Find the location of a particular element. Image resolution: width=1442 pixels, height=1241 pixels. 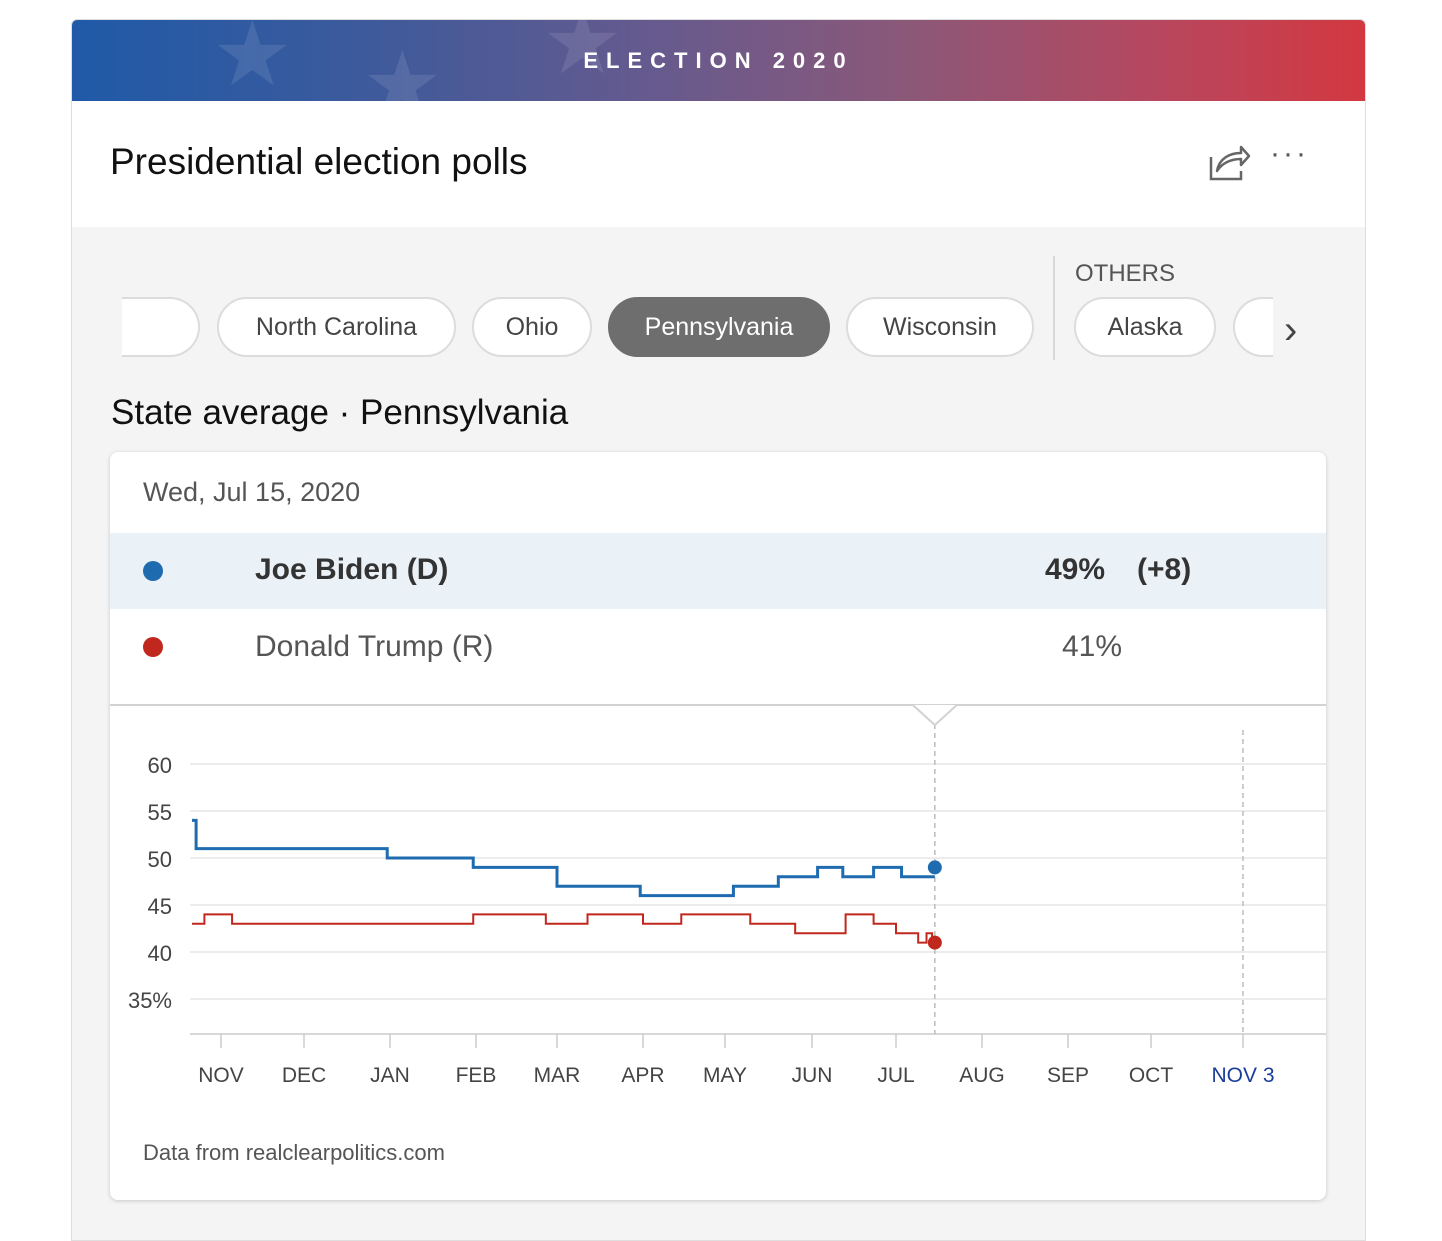

candidate-name: Donald Trump (R) is located at coordinates (374, 646).